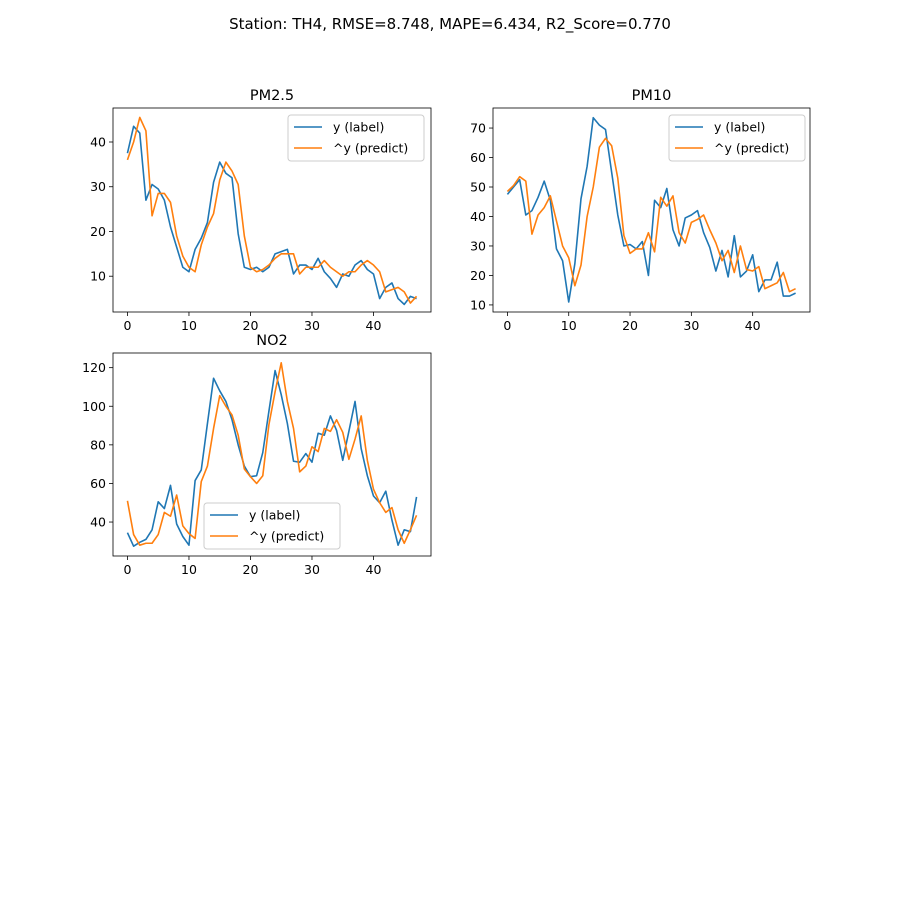  Describe the element at coordinates (94, 367) in the screenshot. I see `y-tick-label: 120` at that location.